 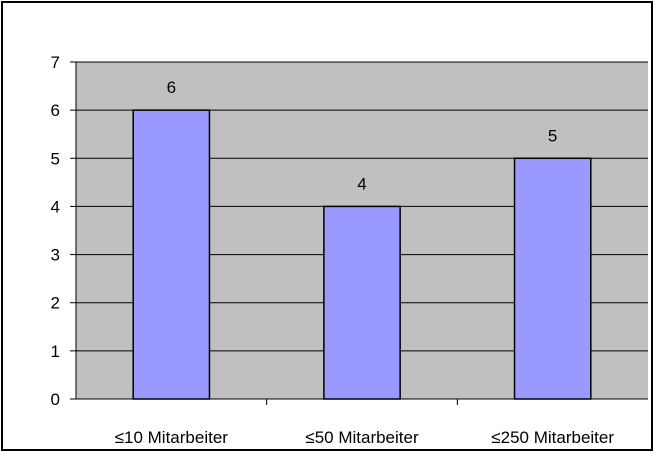 I want to click on x-category-label: ≤50 Mitarbeiter, so click(x=362, y=437).